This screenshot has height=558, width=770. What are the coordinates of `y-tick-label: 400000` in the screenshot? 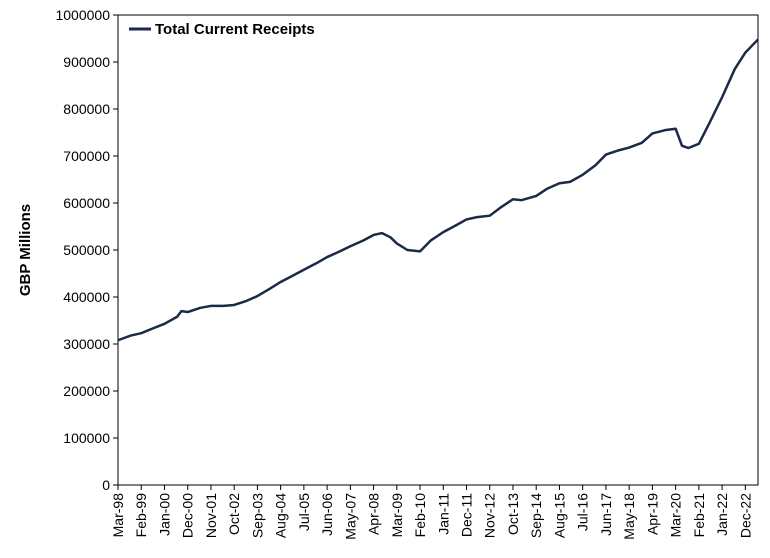 It's located at (86, 297).